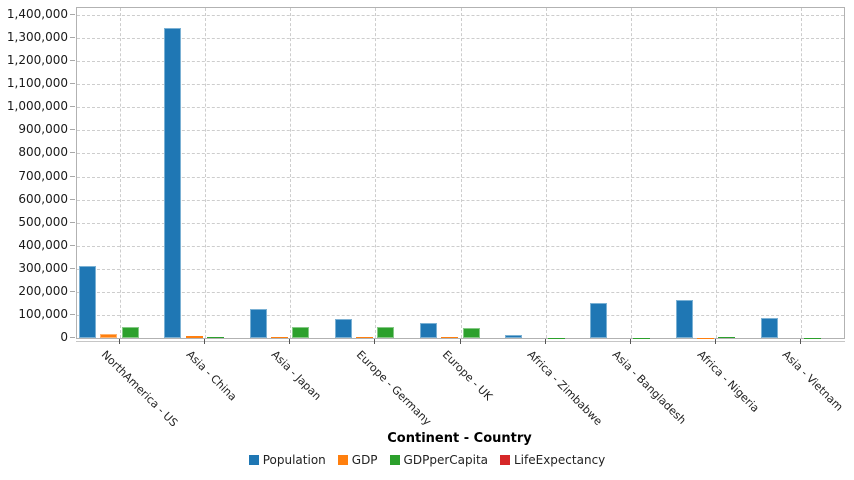 The image size is (854, 480). Describe the element at coordinates (564, 388) in the screenshot. I see `x-category-label: Africa - Zimbabwe` at that location.